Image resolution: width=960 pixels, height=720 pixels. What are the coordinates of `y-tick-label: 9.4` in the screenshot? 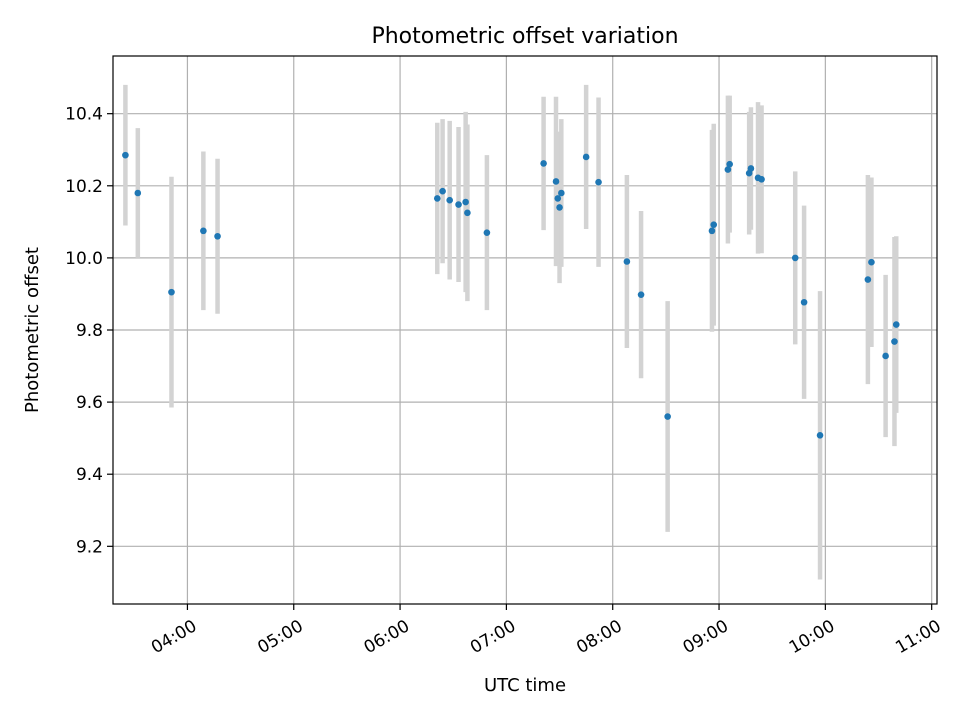 It's located at (89, 475).